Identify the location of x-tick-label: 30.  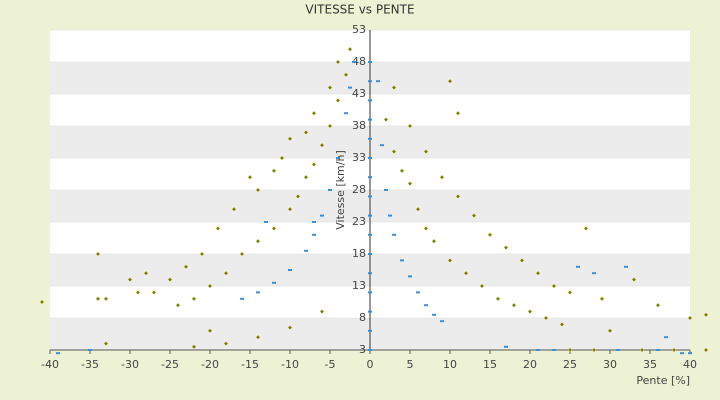
(610, 364).